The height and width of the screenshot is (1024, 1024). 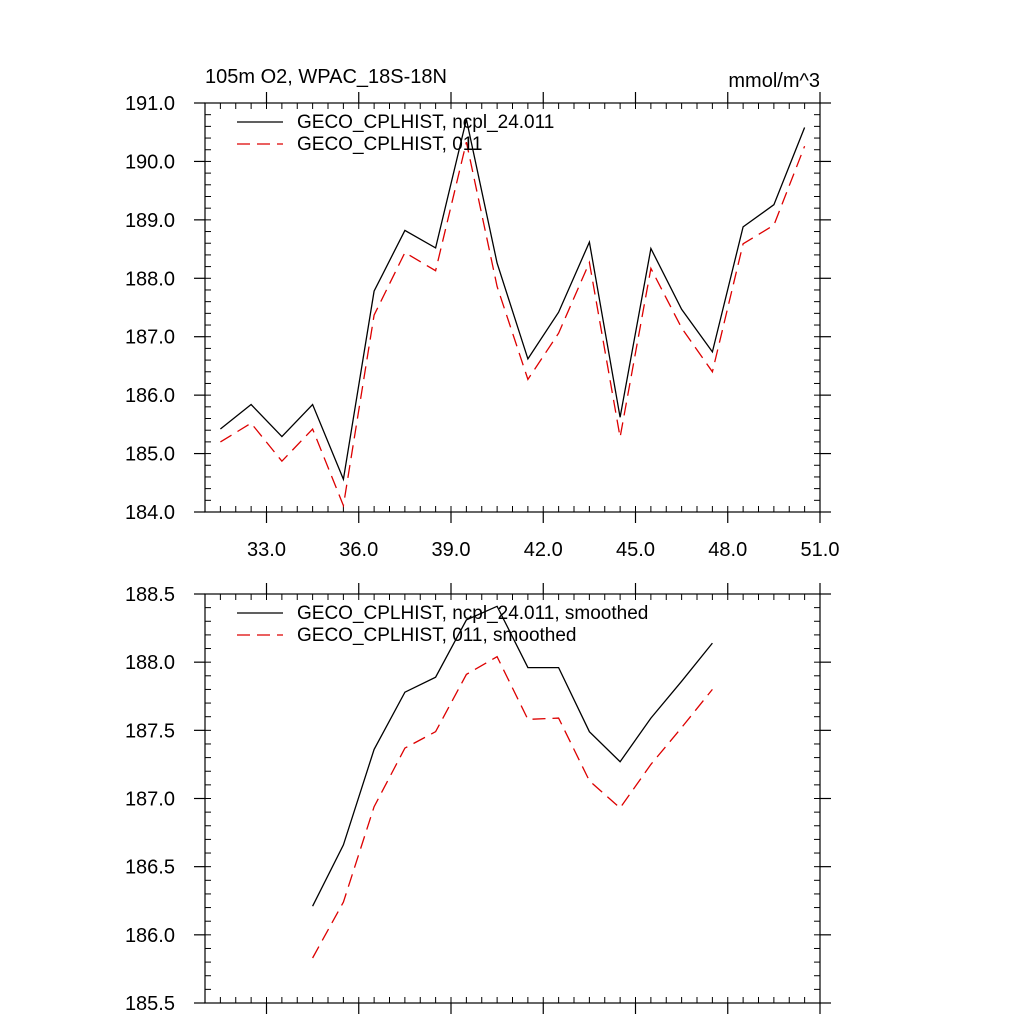 What do you see at coordinates (451, 550) in the screenshot?
I see `x-tick-label: 39.0` at bounding box center [451, 550].